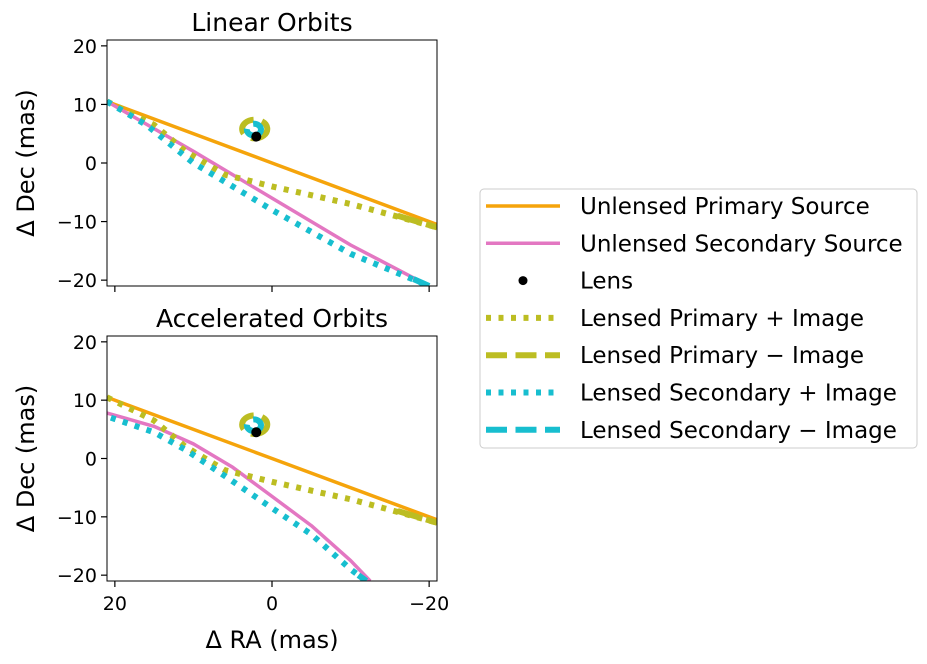 This screenshot has height=664, width=927. Describe the element at coordinates (271, 22) in the screenshot. I see `panel-title: Linear Orbits` at that location.